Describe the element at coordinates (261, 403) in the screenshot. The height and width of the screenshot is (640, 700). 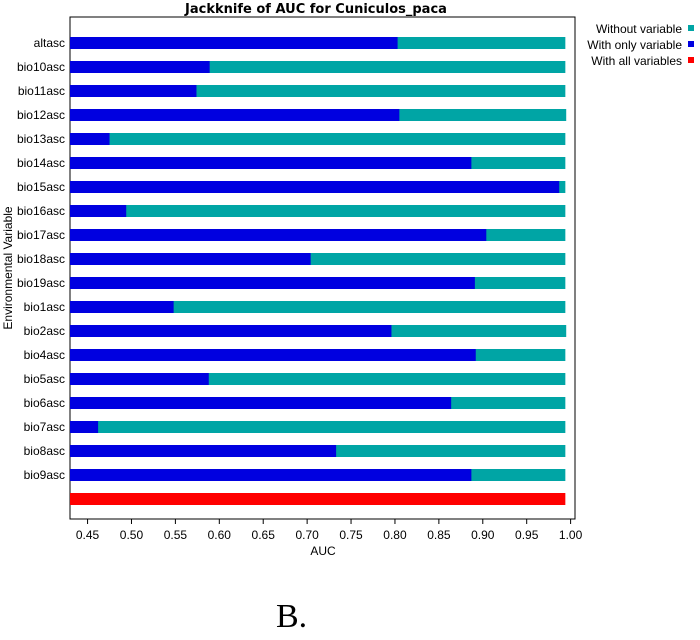
I see `bar-with-only-variable-bio6asc` at that location.